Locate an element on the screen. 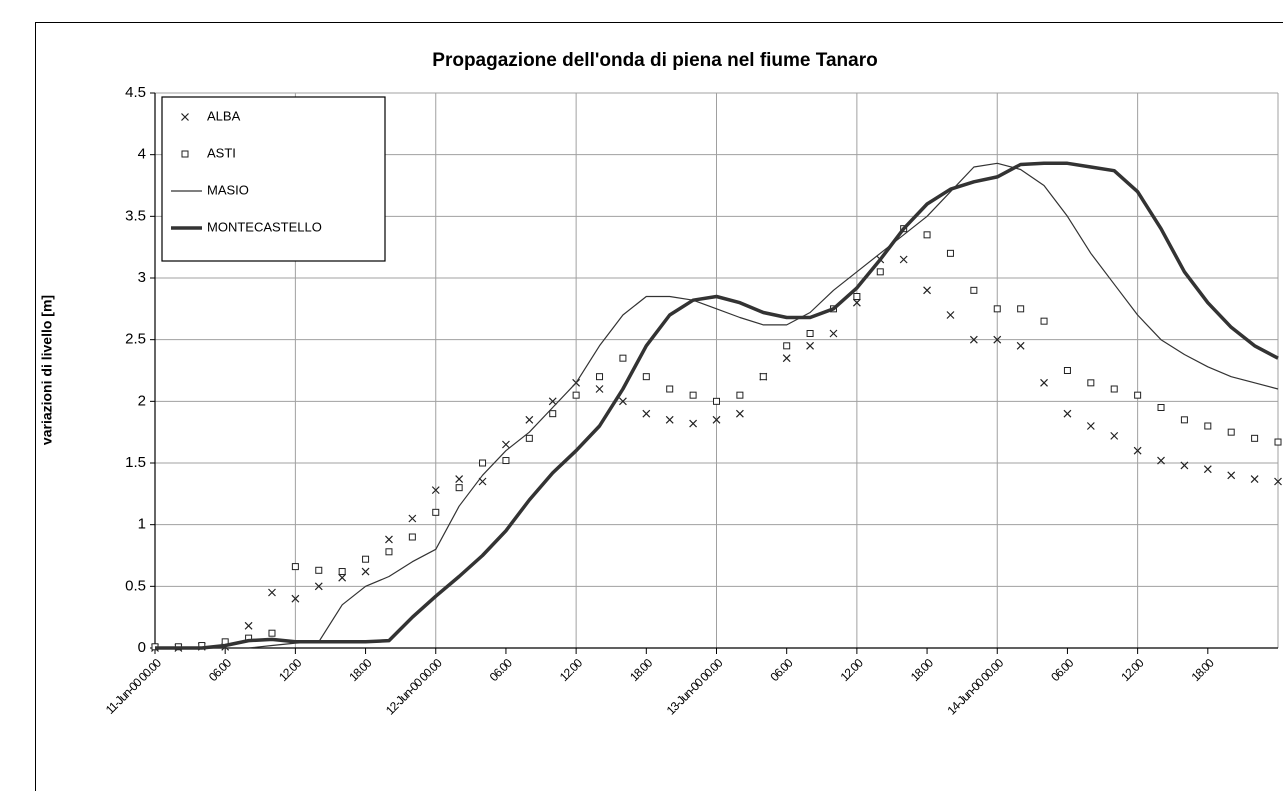 This screenshot has width=1283, height=791. legend-label: MASIO is located at coordinates (228, 189).